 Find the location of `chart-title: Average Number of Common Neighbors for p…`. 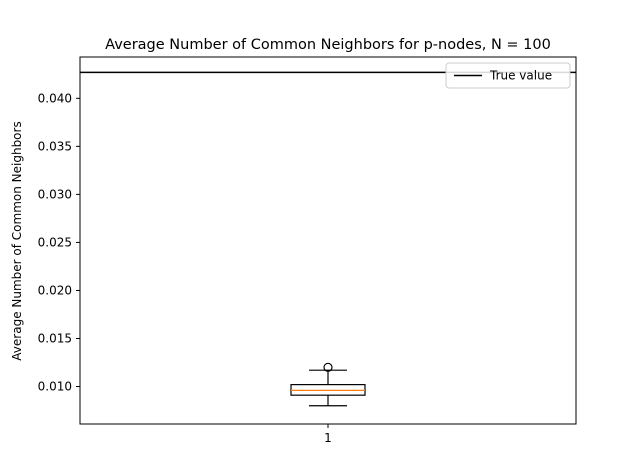

chart-title: Average Number of Common Neighbors for p… is located at coordinates (328, 45).